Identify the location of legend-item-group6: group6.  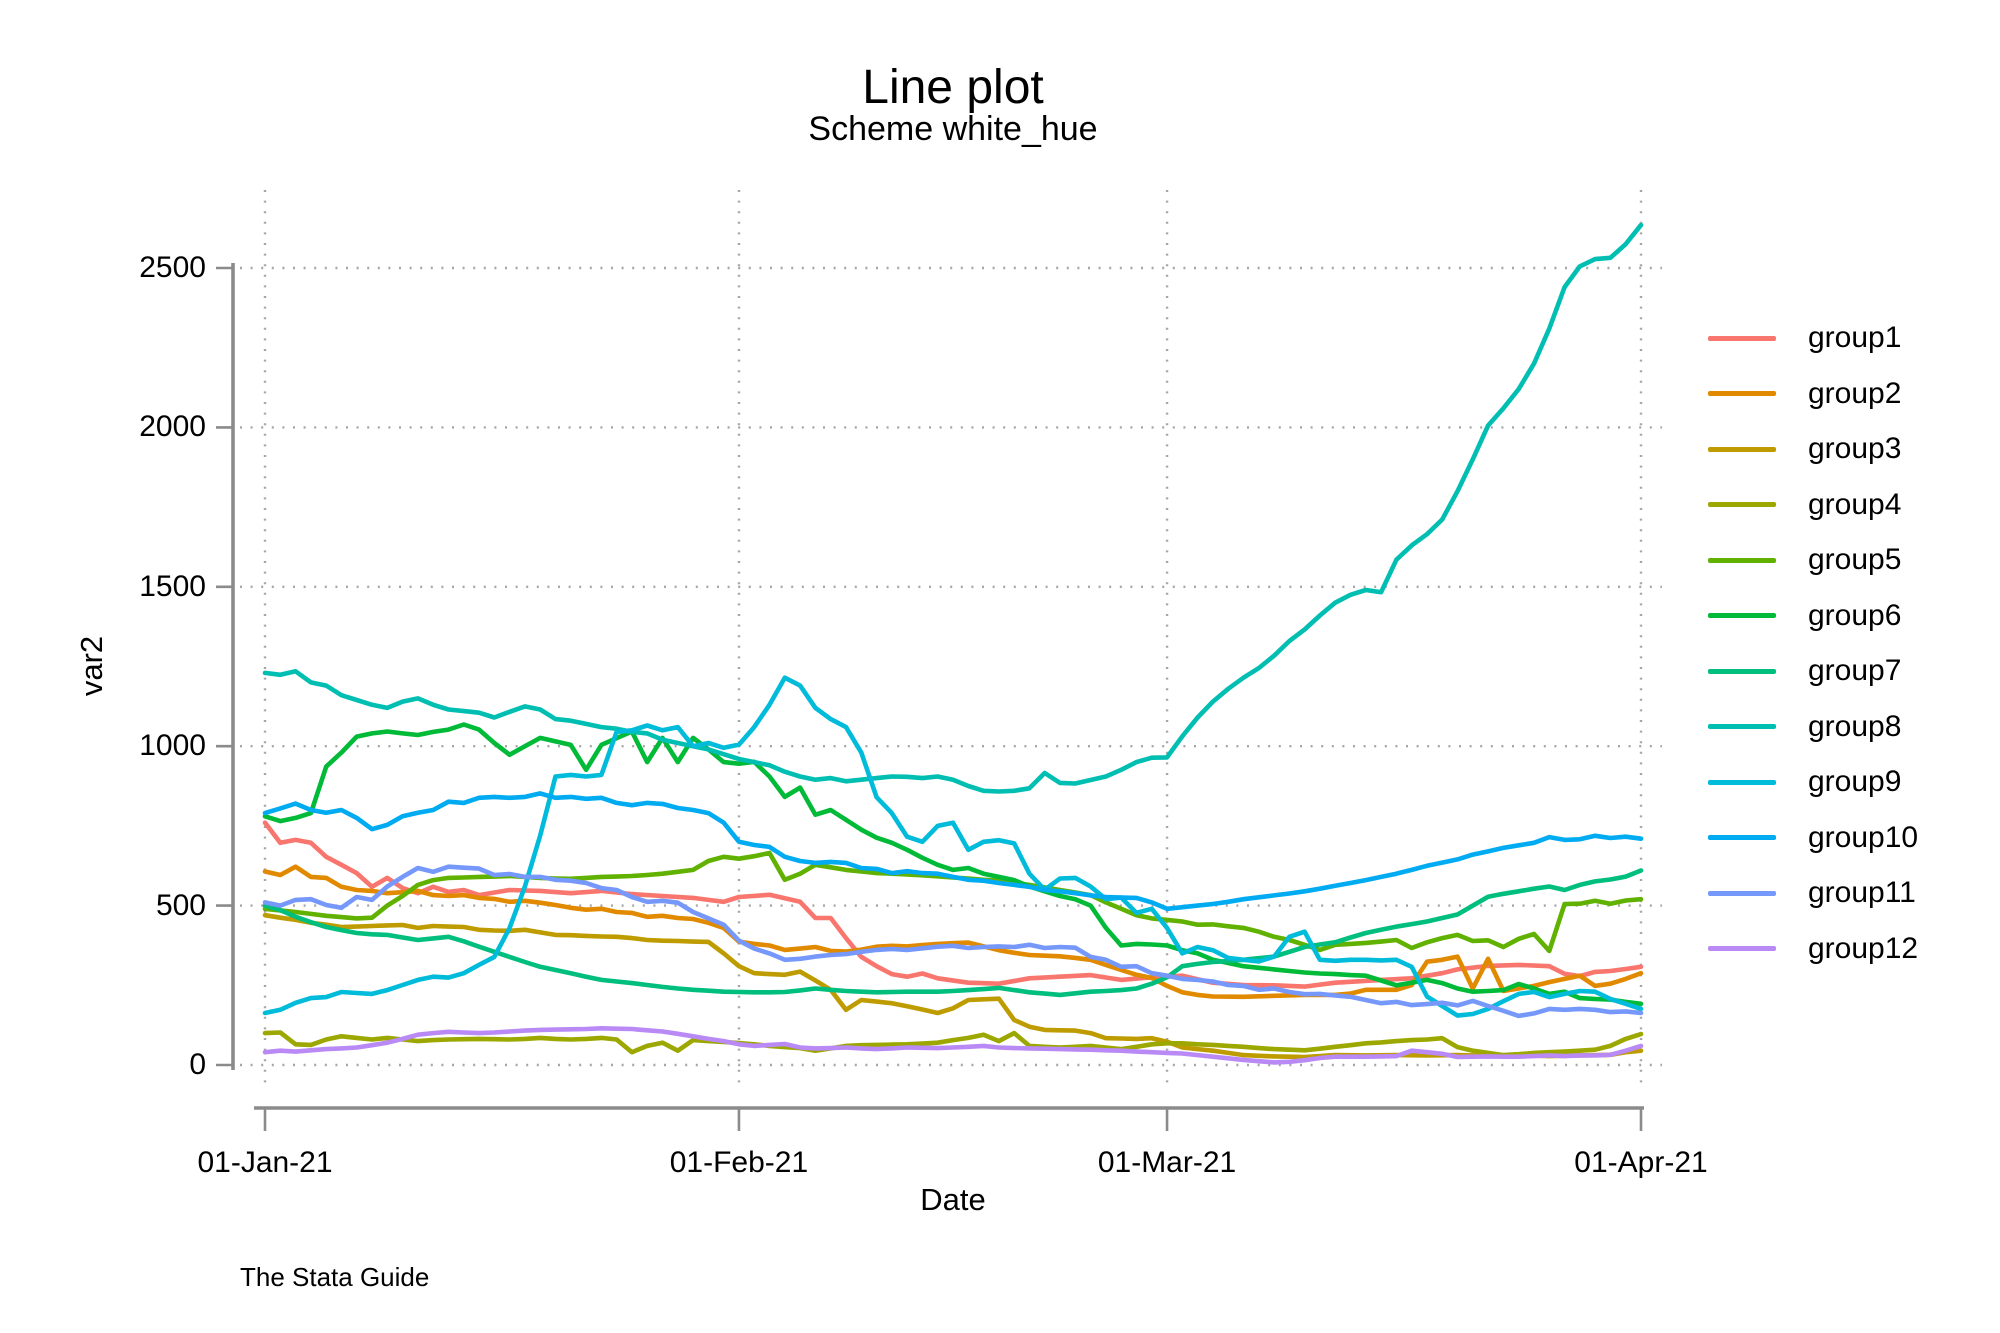
(1804, 616).